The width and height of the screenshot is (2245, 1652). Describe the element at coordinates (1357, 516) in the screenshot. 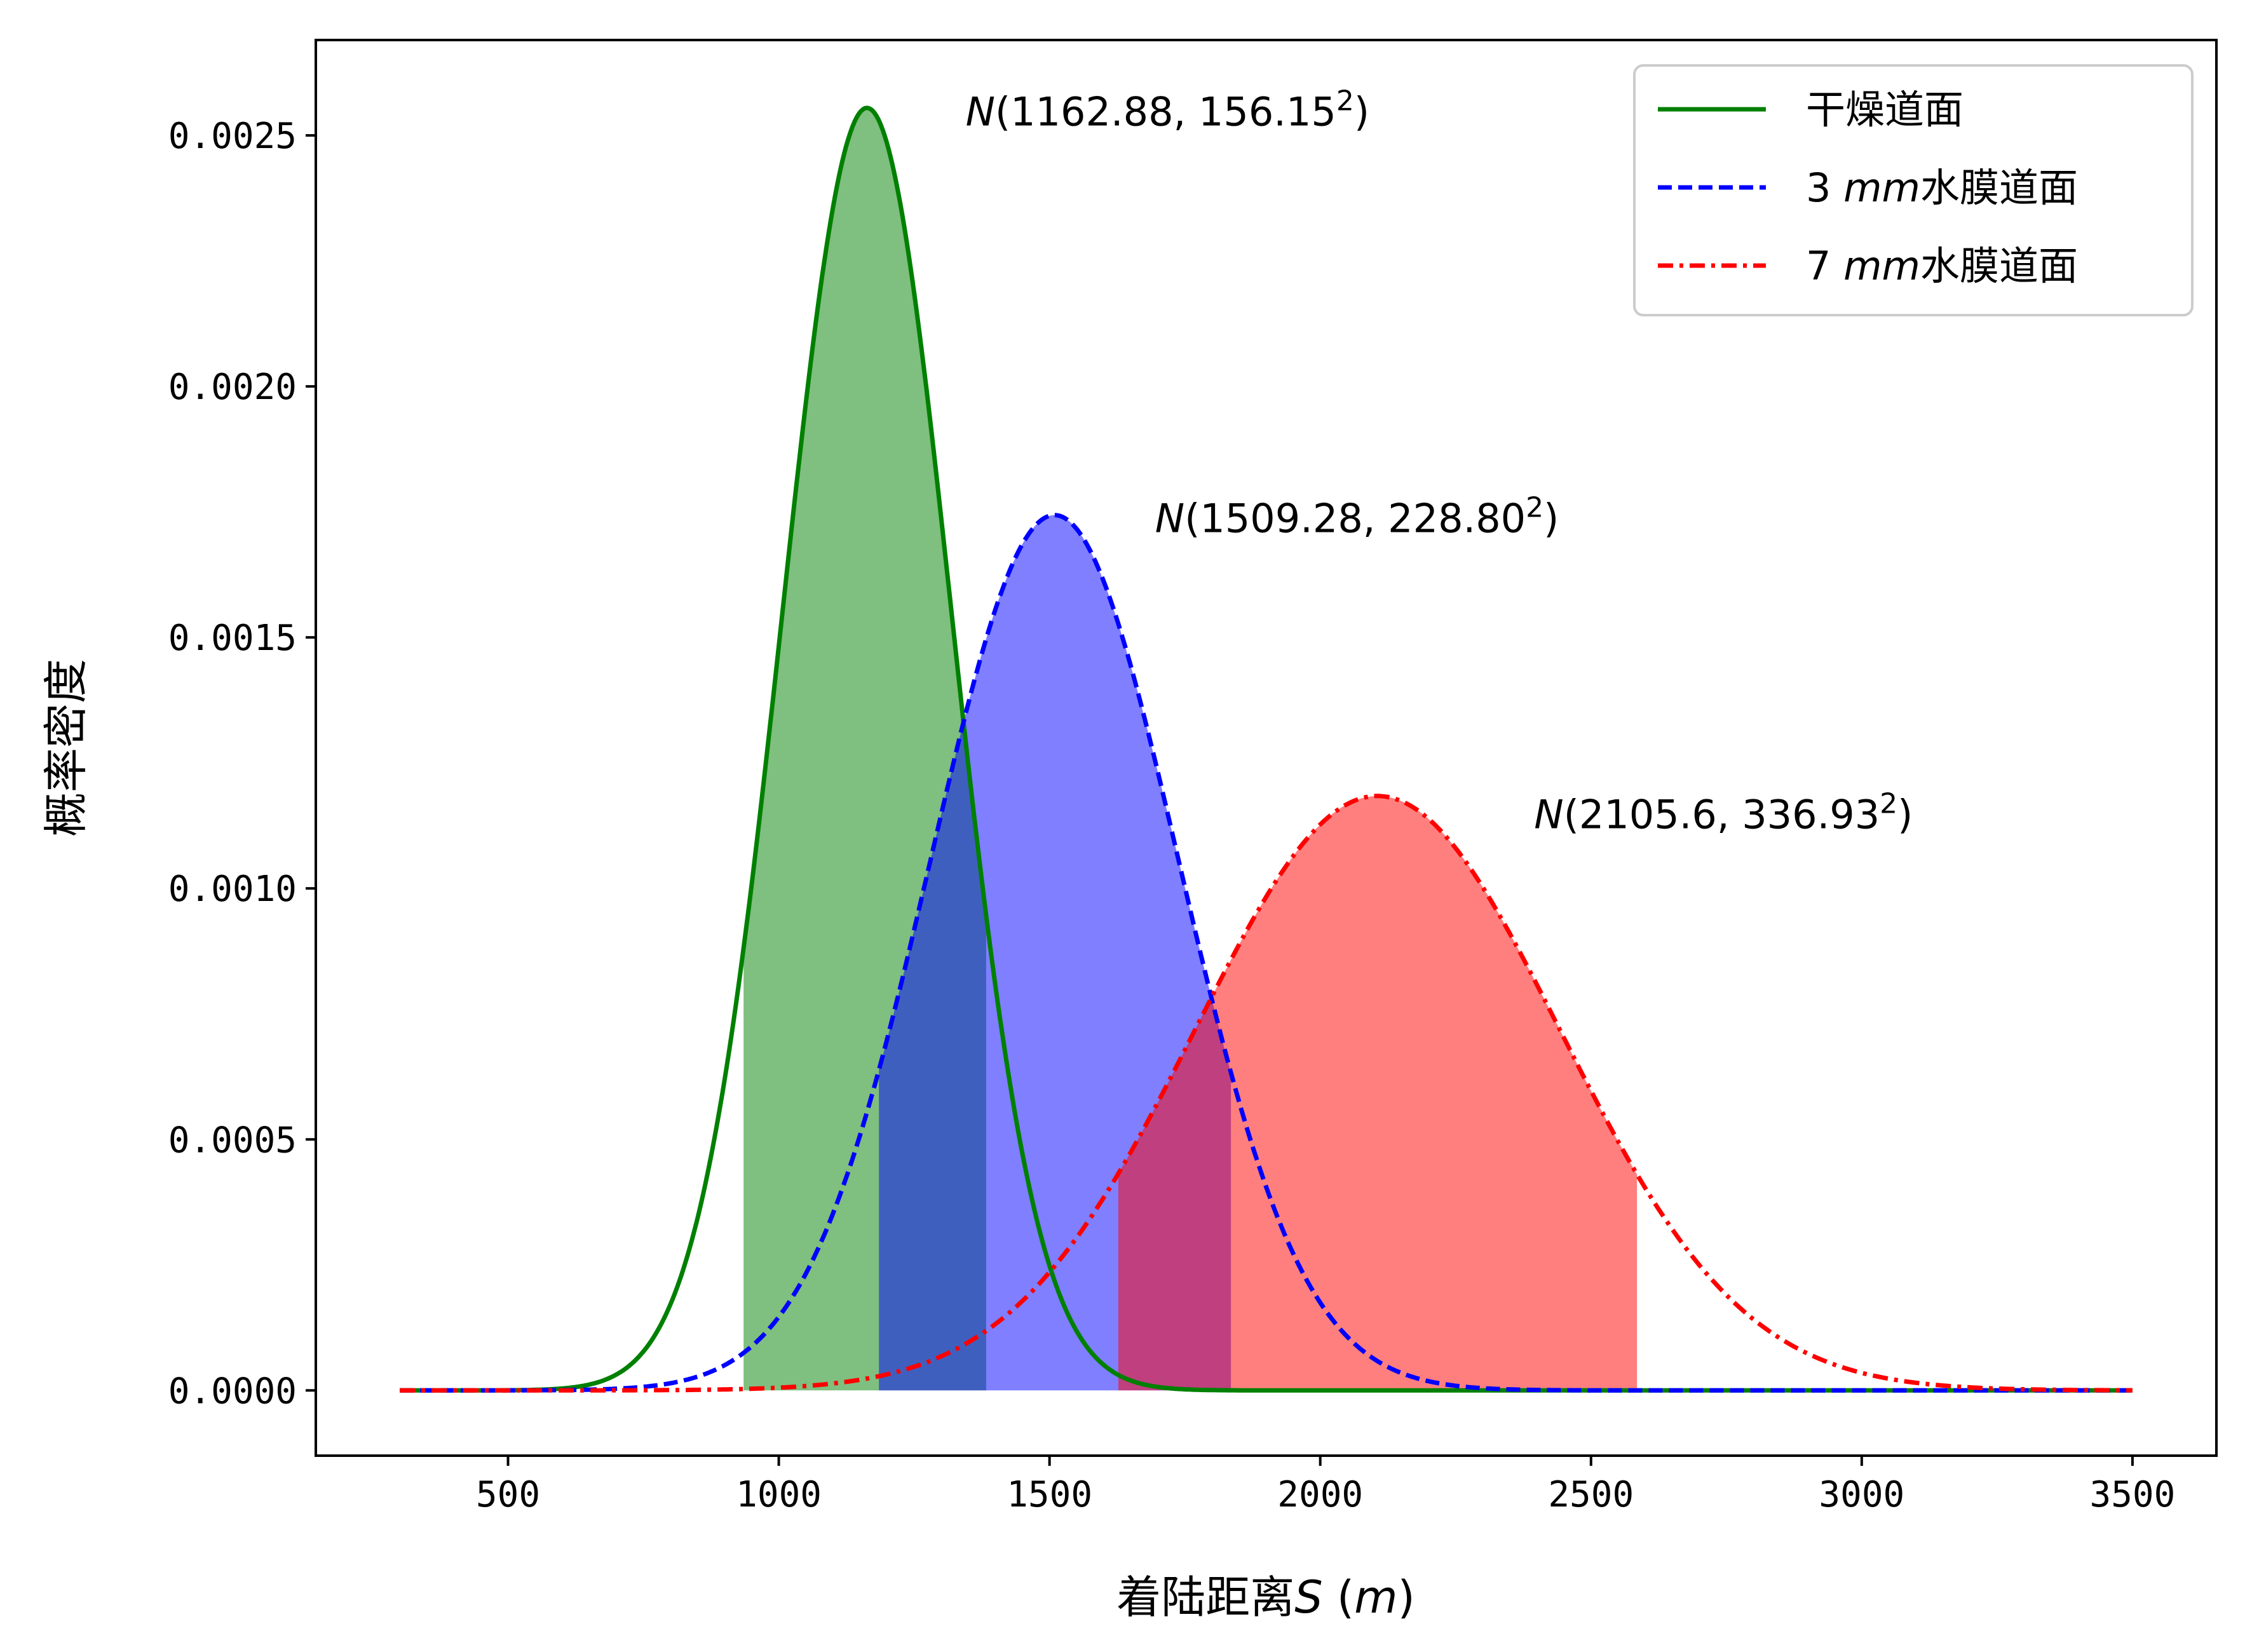

I see `annotation-series-1: N(1509.28, 228.802)` at that location.